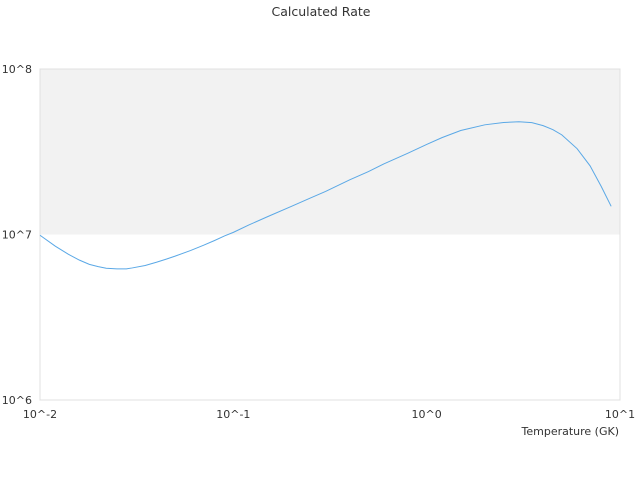  Describe the element at coordinates (321, 11) in the screenshot. I see `chart-title: Calculated Rate` at that location.